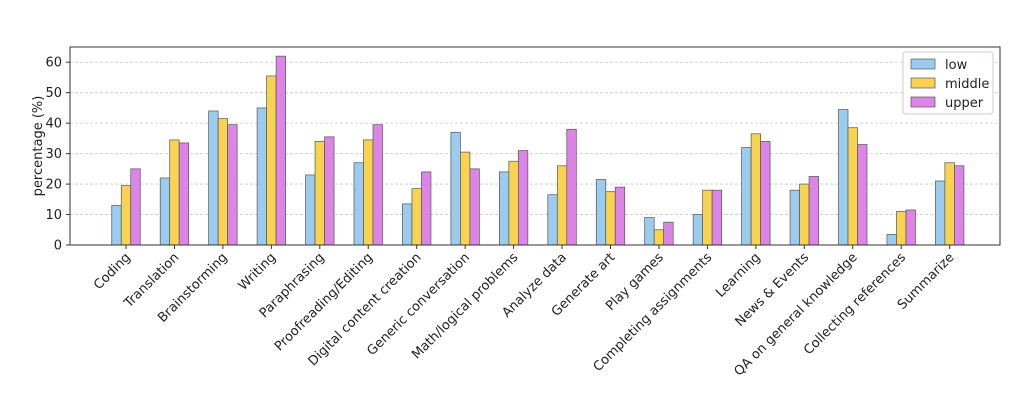 The height and width of the screenshot is (400, 1024). Describe the element at coordinates (923, 83) in the screenshot. I see `legend-swatch-middle` at that location.